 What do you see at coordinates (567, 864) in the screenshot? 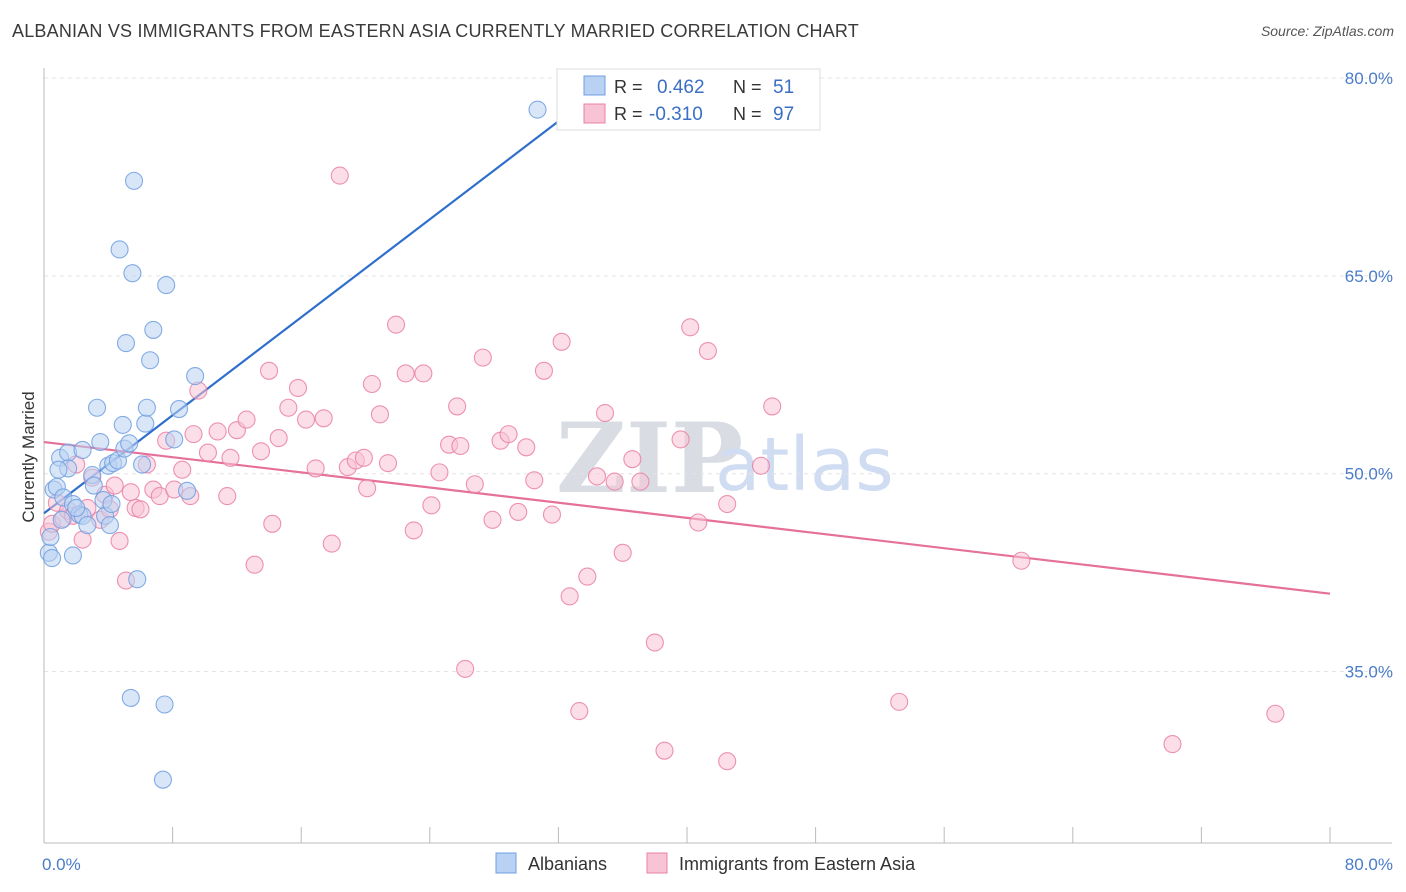
I see `bottom-legend-albanians: Albanians` at bounding box center [567, 864].